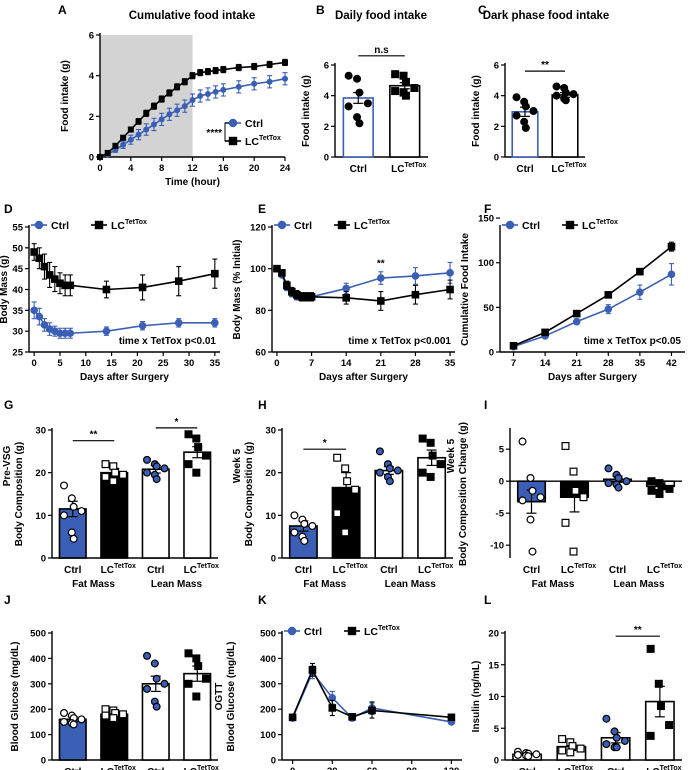 The image size is (693, 770). Describe the element at coordinates (155, 515) in the screenshot. I see `bar-group-2: Ctrl` at that location.